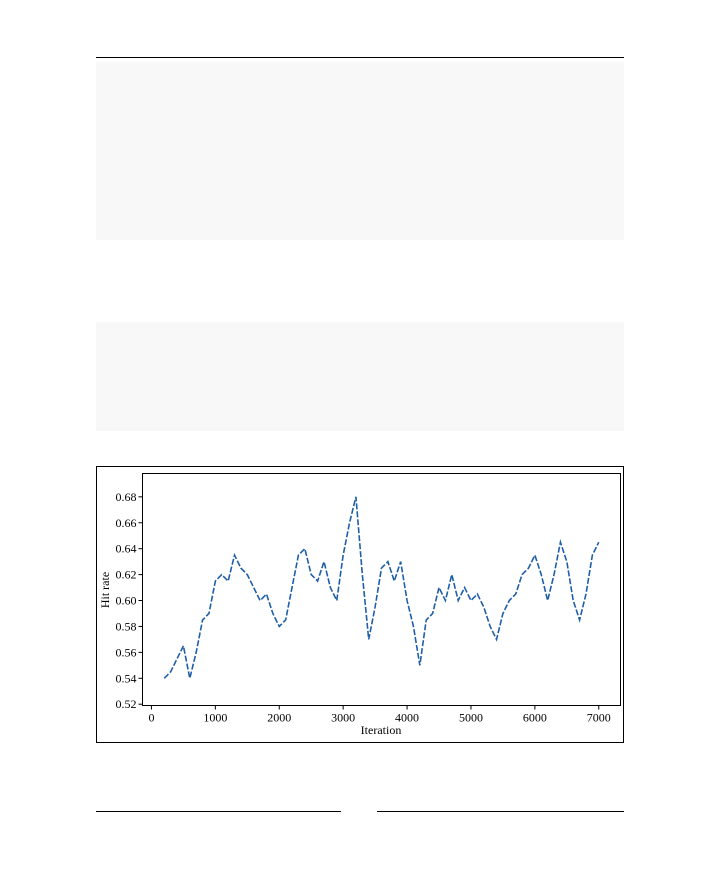 The width and height of the screenshot is (720, 888). What do you see at coordinates (126, 523) in the screenshot?
I see `y-tick-label: 0.66` at bounding box center [126, 523].